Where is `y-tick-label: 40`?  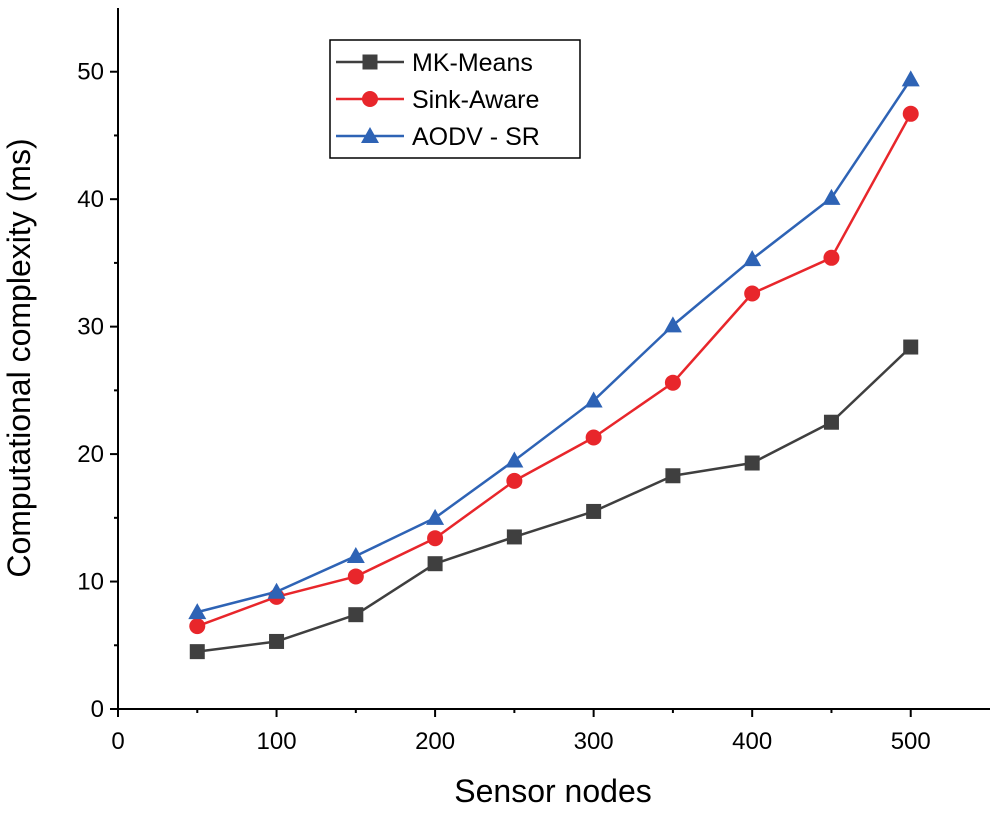 y-tick-label: 40 is located at coordinates (90, 199).